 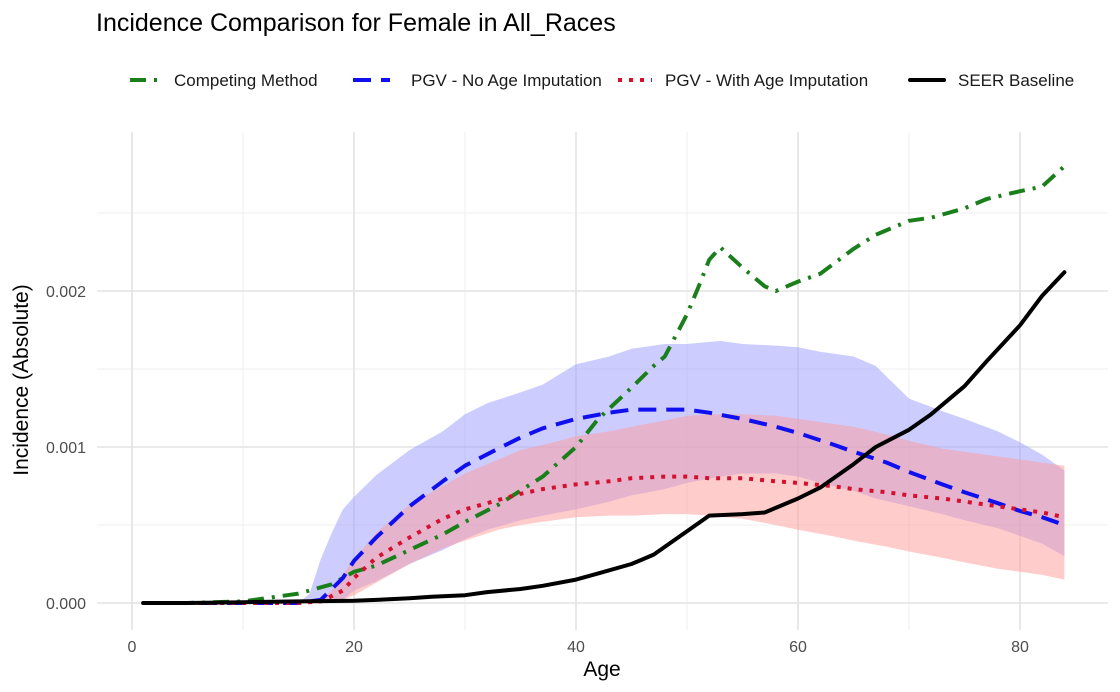 What do you see at coordinates (246, 80) in the screenshot?
I see `legend-label-competing-method: Competing Method` at bounding box center [246, 80].